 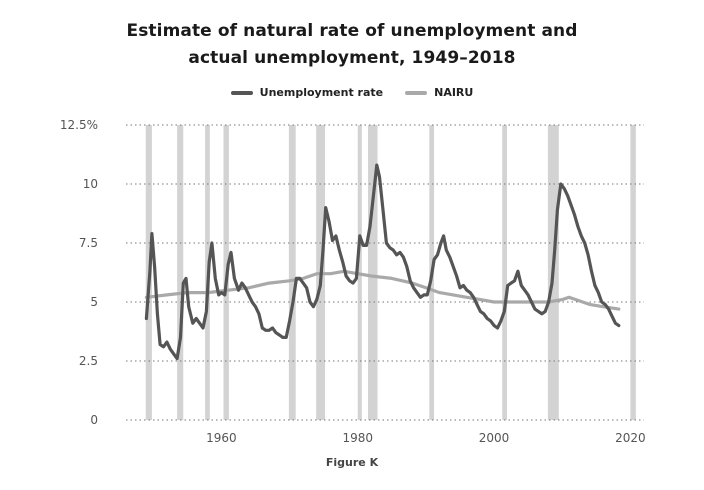 I want to click on legend-swatch-unemployment-rate, so click(x=241, y=92).